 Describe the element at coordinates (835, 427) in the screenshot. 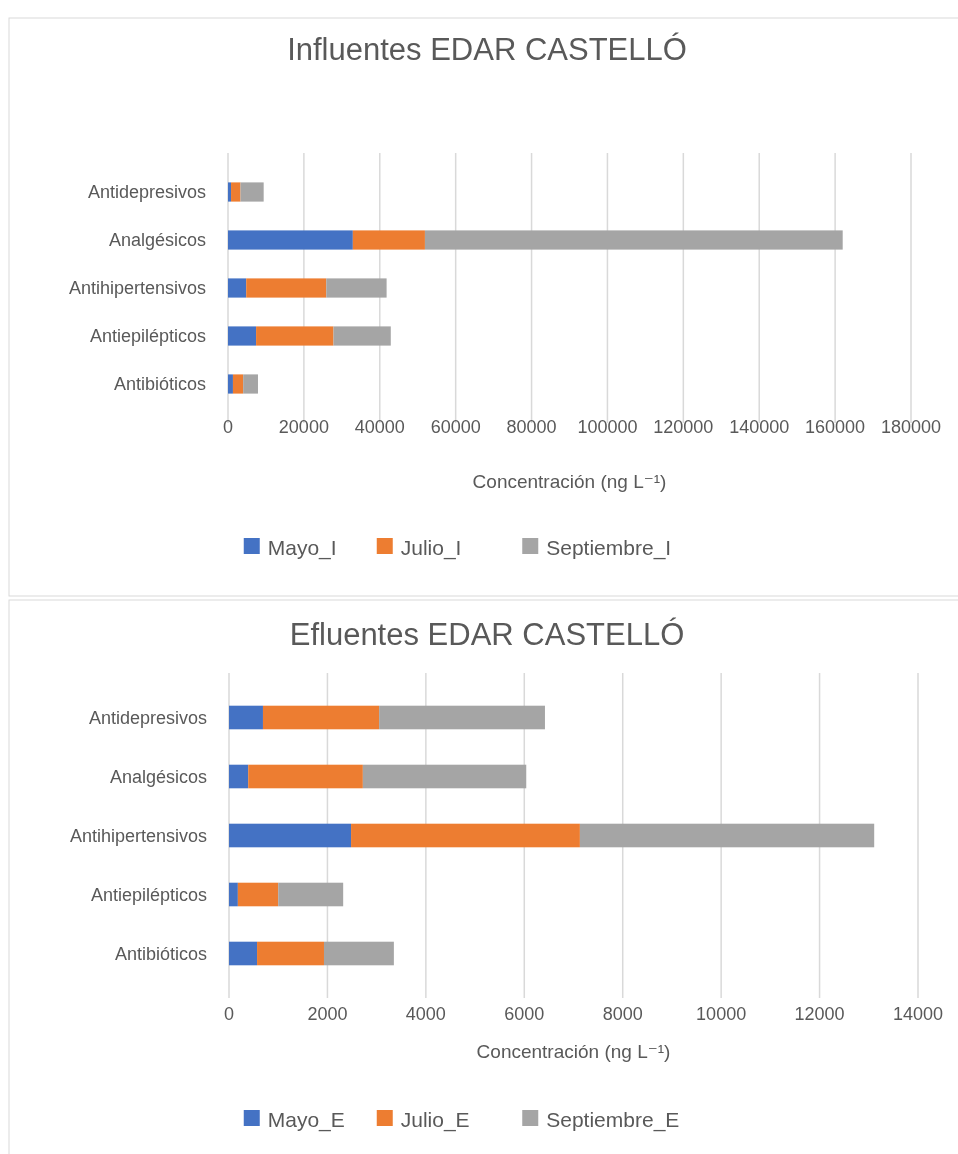

I see `x-tick-label: 160000` at that location.